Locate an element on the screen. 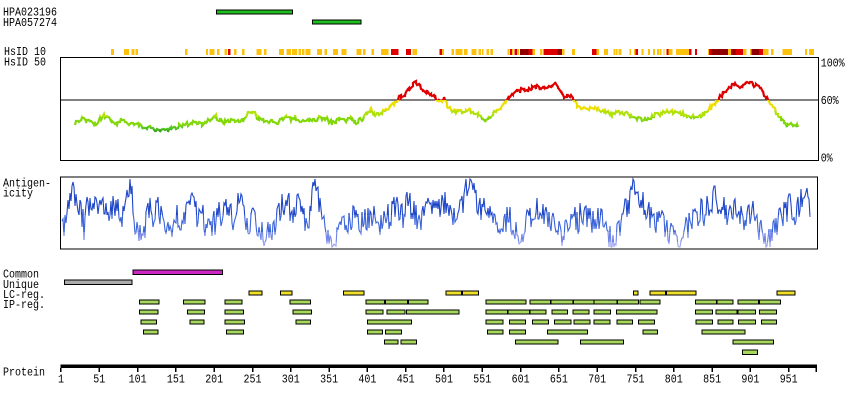 The image size is (850, 410). svg-text: 151 is located at coordinates (176, 379).